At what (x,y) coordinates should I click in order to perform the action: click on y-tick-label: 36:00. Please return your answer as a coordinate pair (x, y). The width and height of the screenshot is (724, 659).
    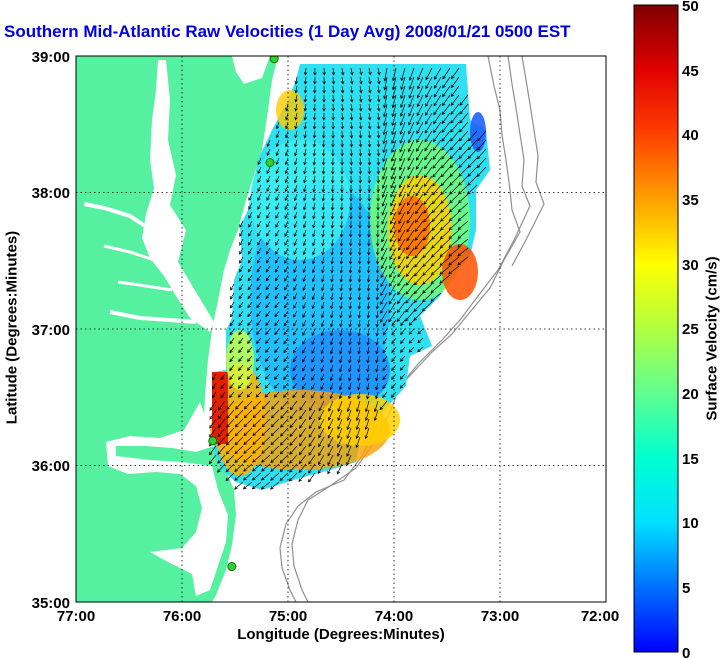
    Looking at the image, I should click on (51, 466).